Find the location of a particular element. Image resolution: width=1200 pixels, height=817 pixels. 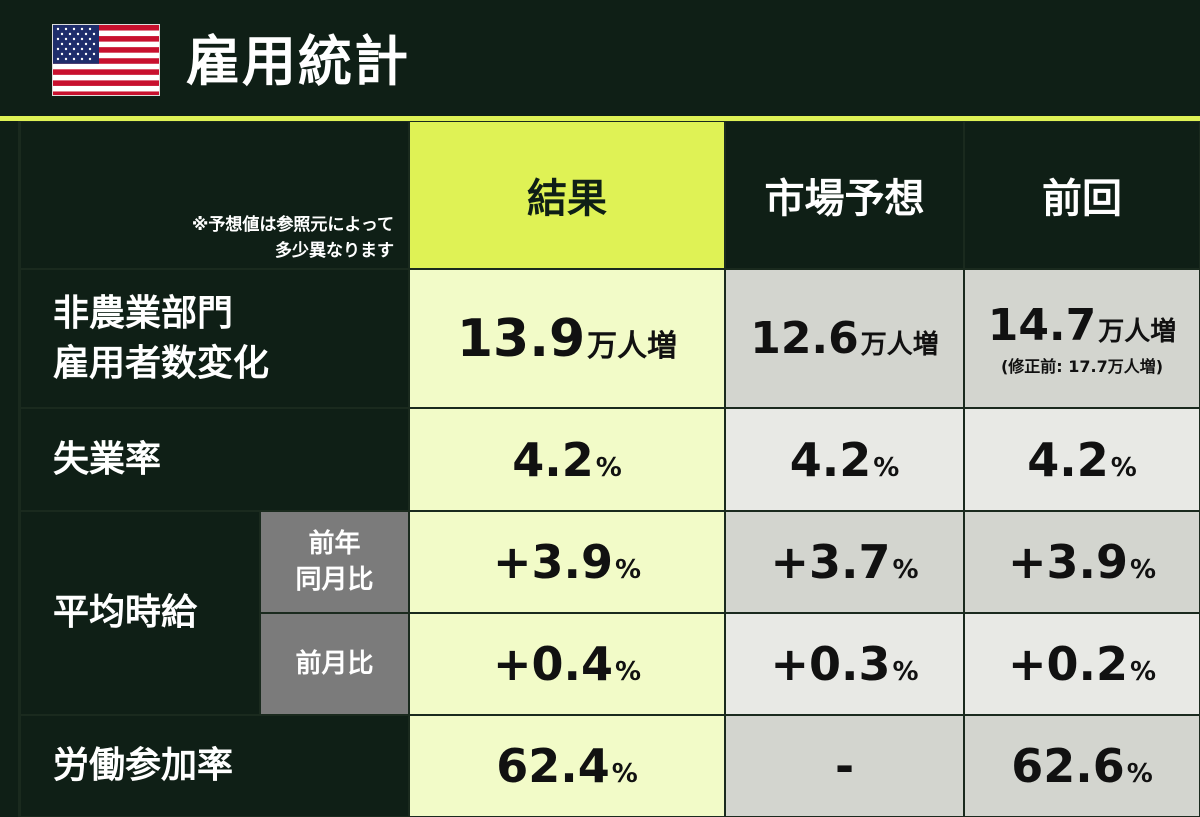

wages-mom-label: 前月比 is located at coordinates (334, 664).